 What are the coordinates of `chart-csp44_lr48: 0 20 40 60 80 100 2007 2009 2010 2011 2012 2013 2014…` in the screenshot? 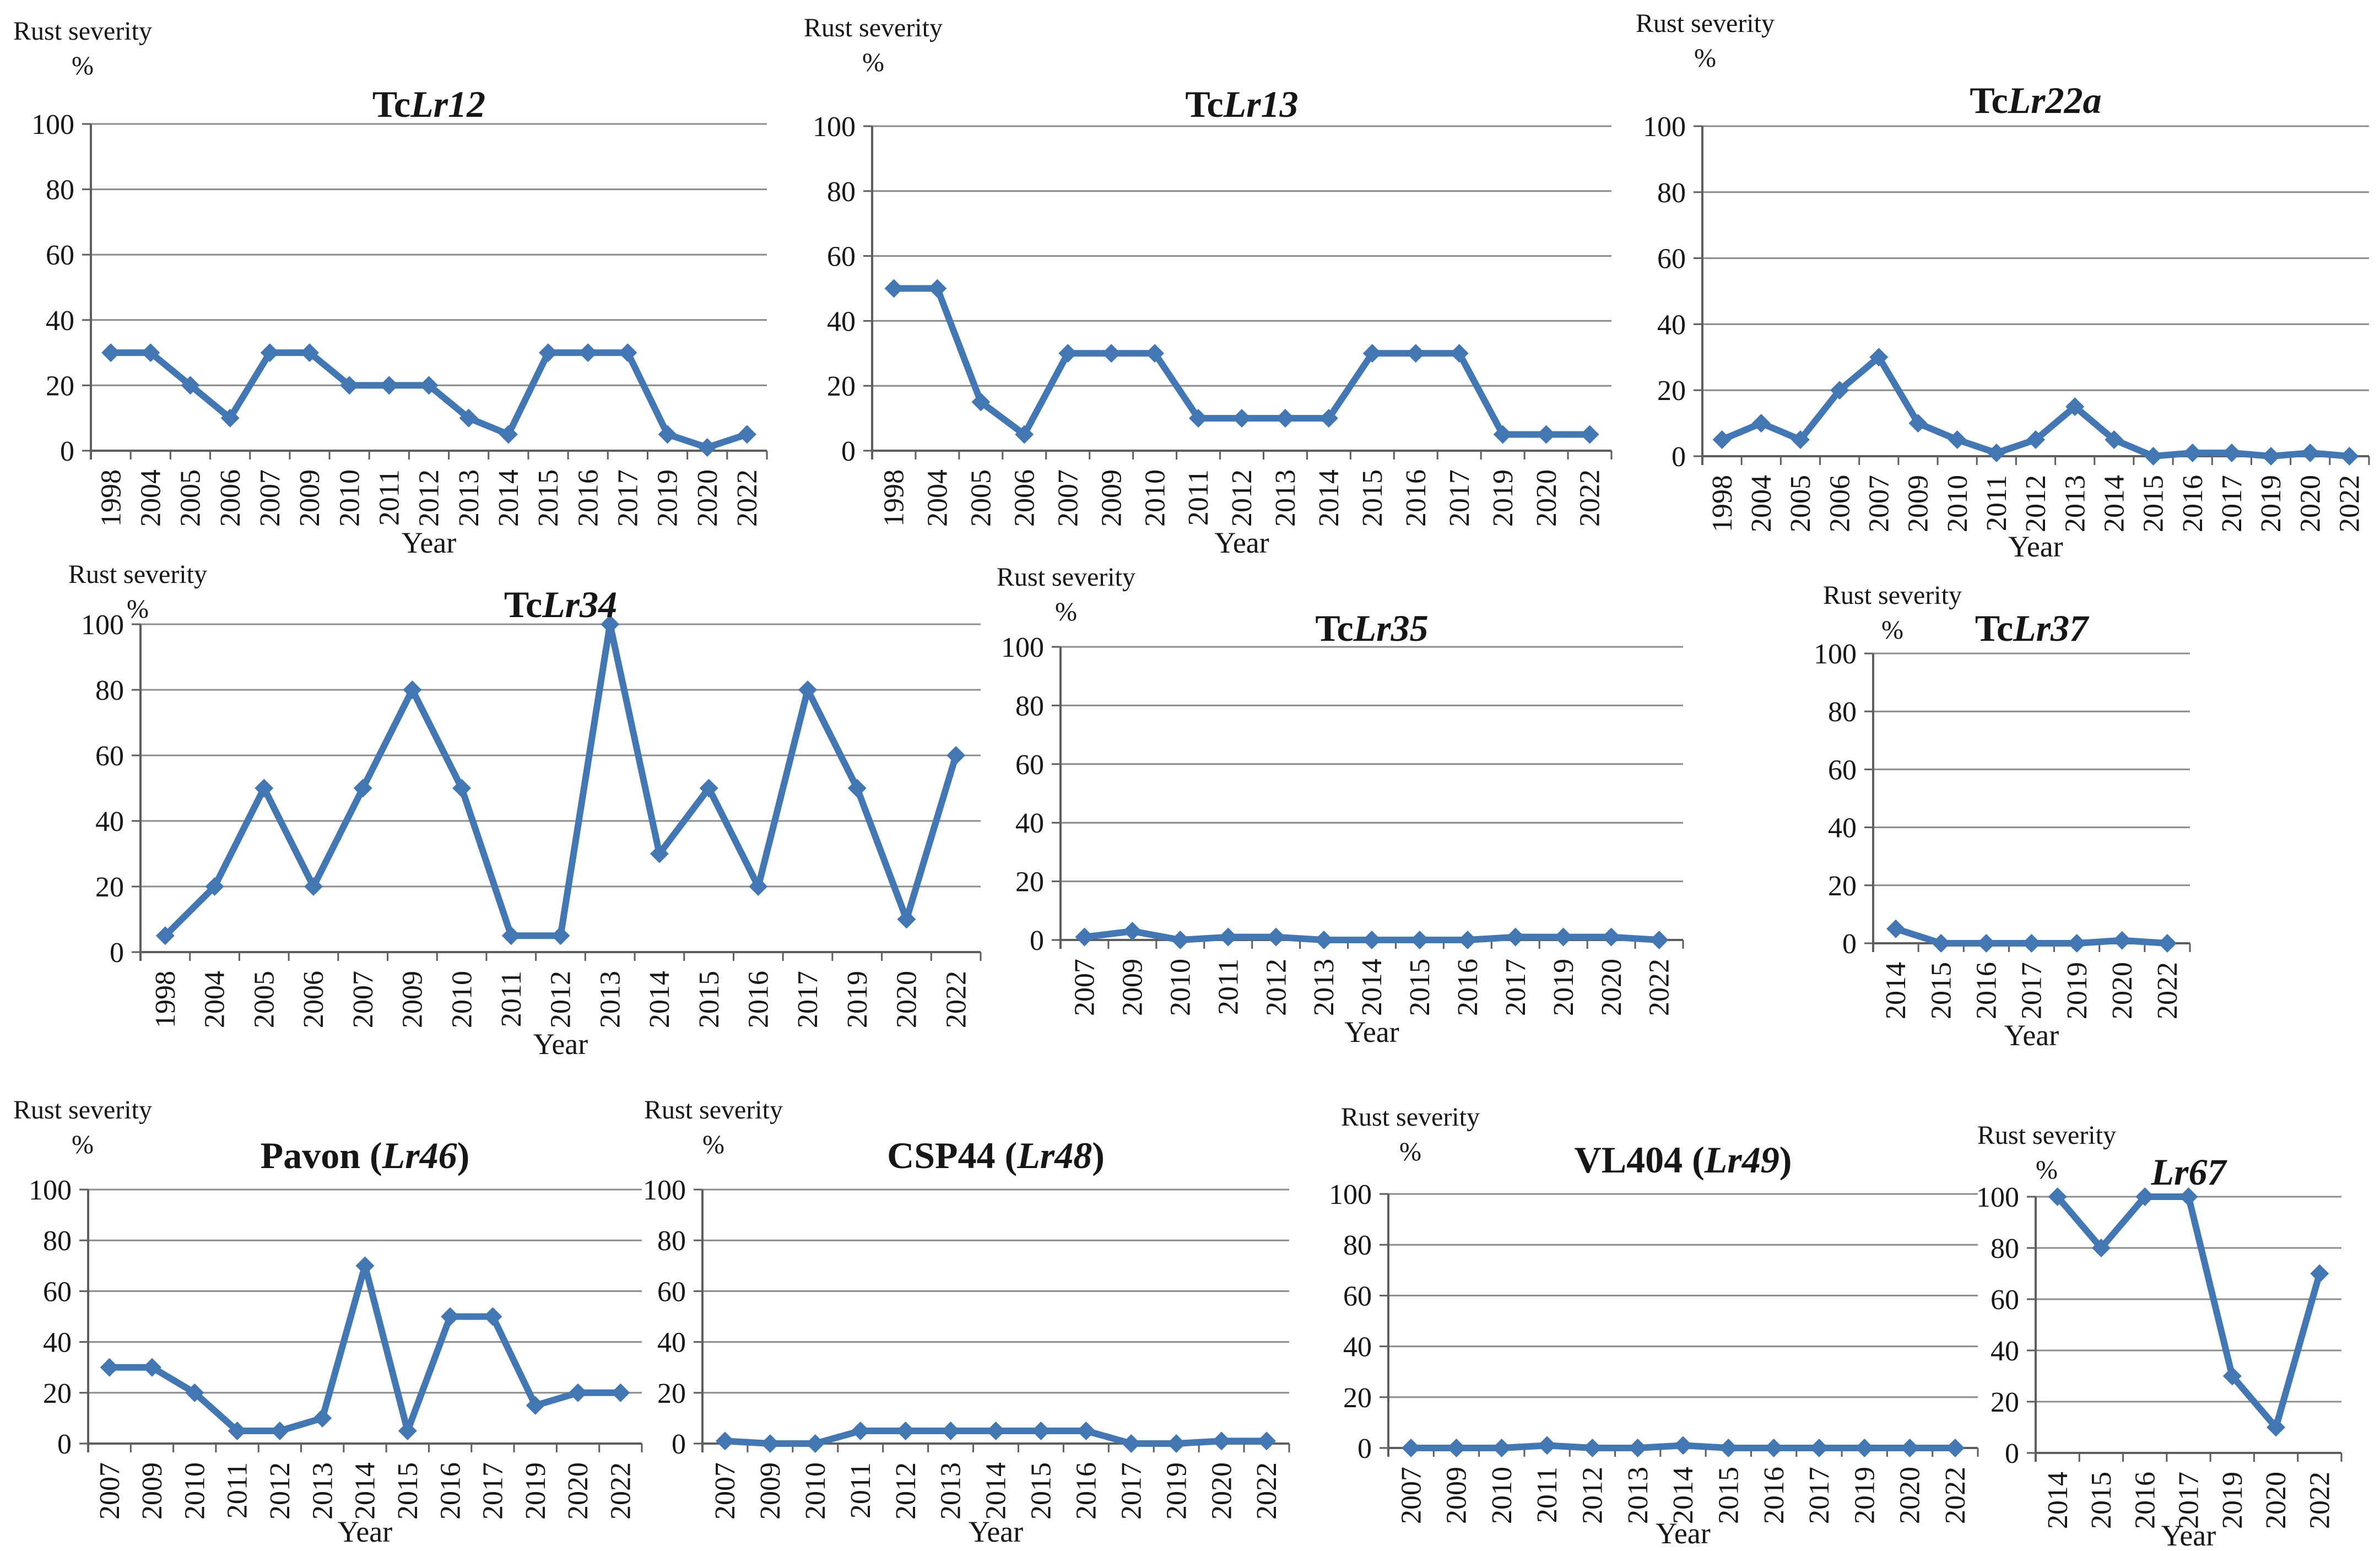 It's located at (966, 1321).